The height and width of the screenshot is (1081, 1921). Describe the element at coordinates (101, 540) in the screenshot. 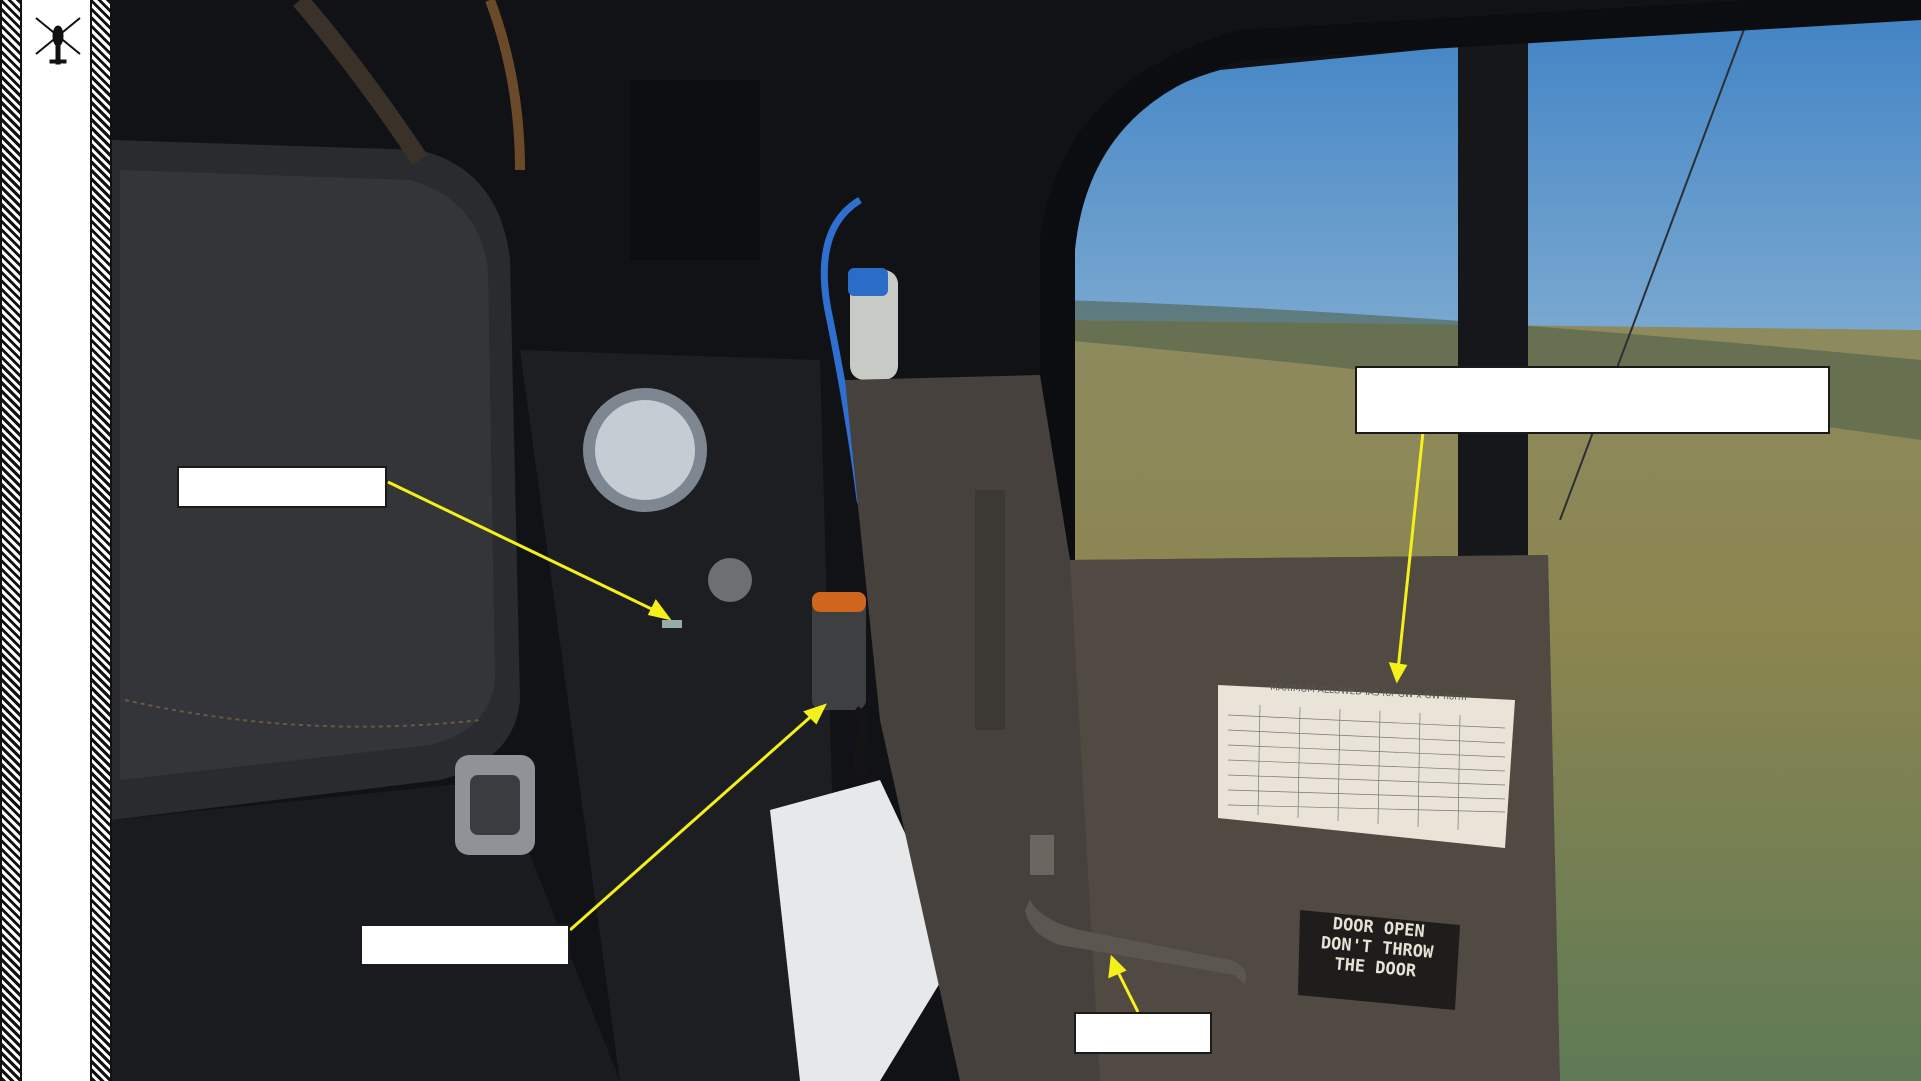

I see `hatch-right` at that location.